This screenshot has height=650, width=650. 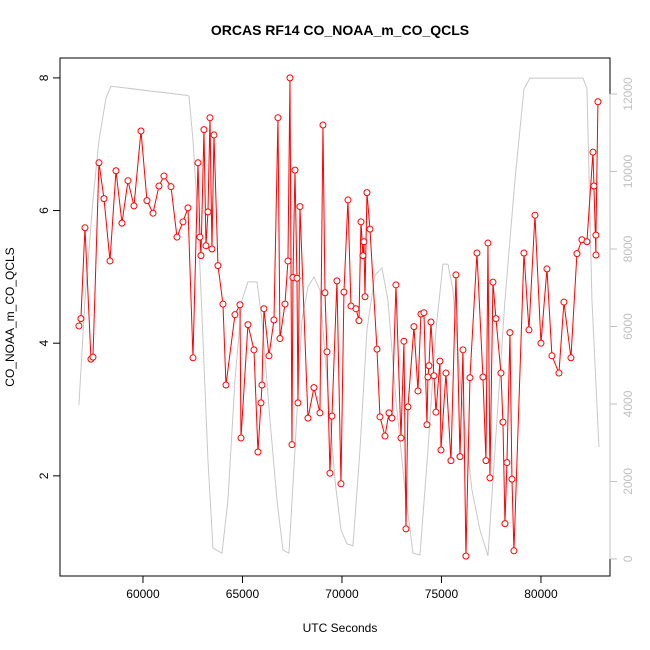 I want to click on y2-tick-label: 12000, so click(x=628, y=94).